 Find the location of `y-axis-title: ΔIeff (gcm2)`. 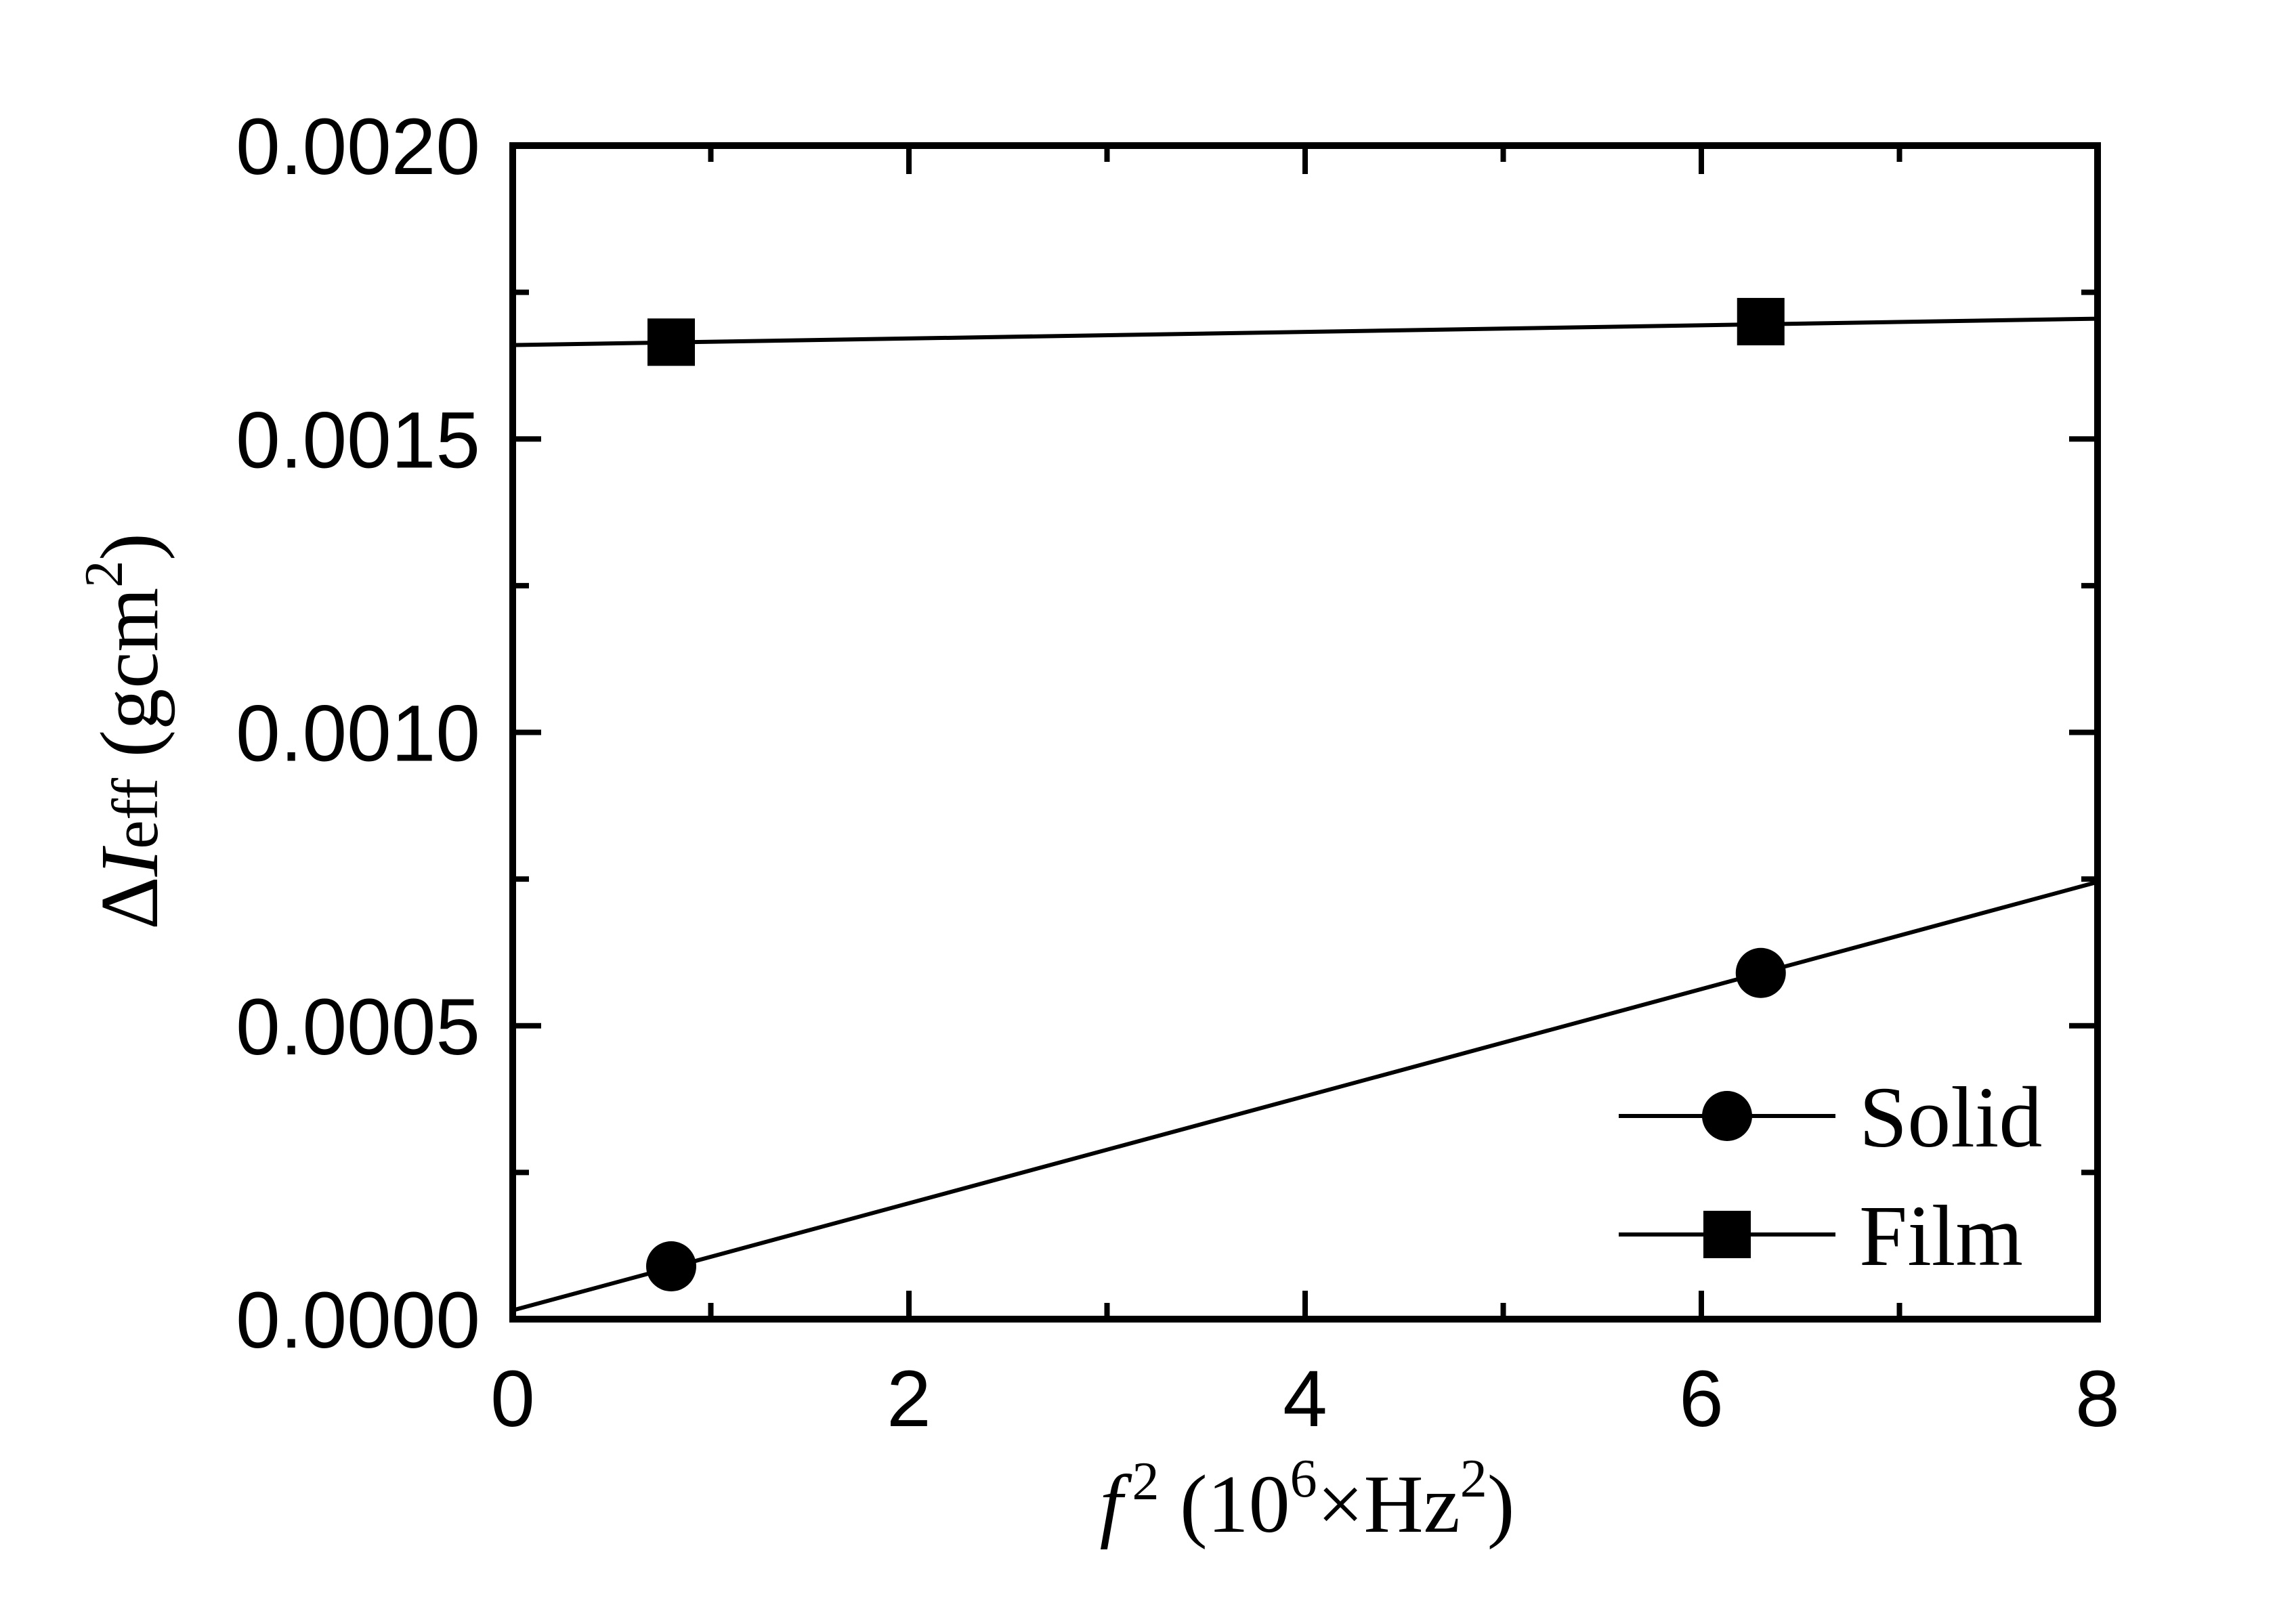

y-axis-title: ΔIeff (gcm2) is located at coordinates (125, 731).